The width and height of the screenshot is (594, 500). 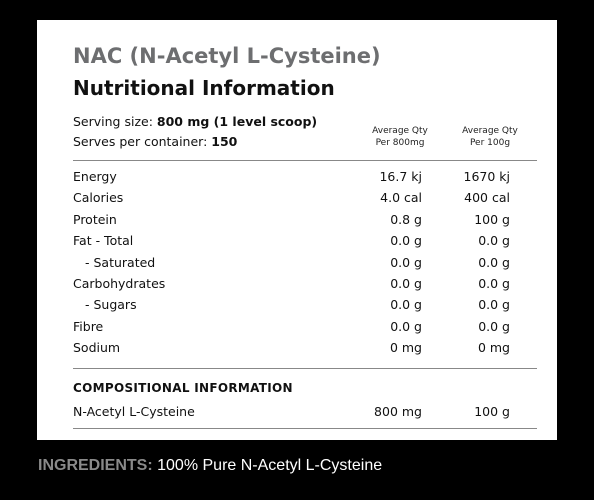 I want to click on row-value: 0.8 g, so click(x=406, y=219).